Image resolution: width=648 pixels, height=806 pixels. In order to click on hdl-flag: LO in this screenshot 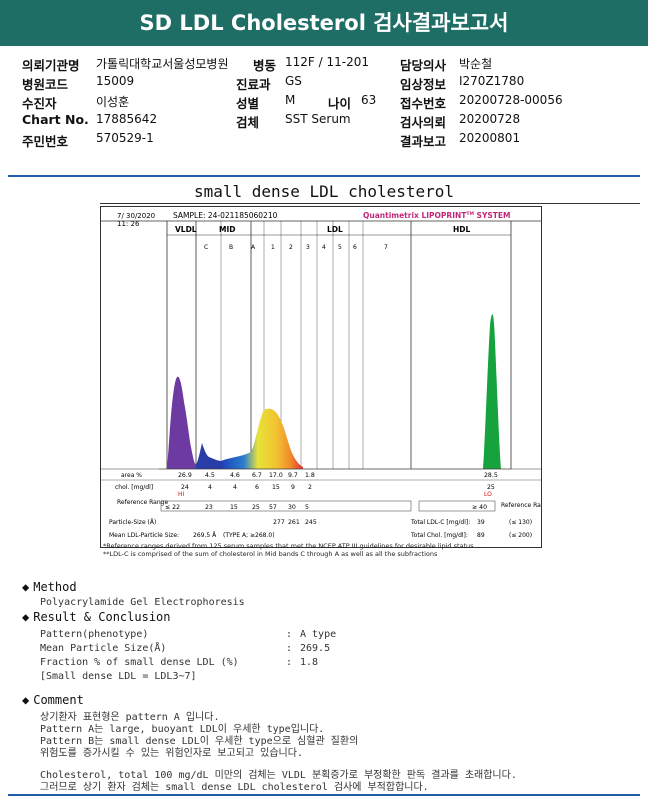, I will do `click(488, 494)`.